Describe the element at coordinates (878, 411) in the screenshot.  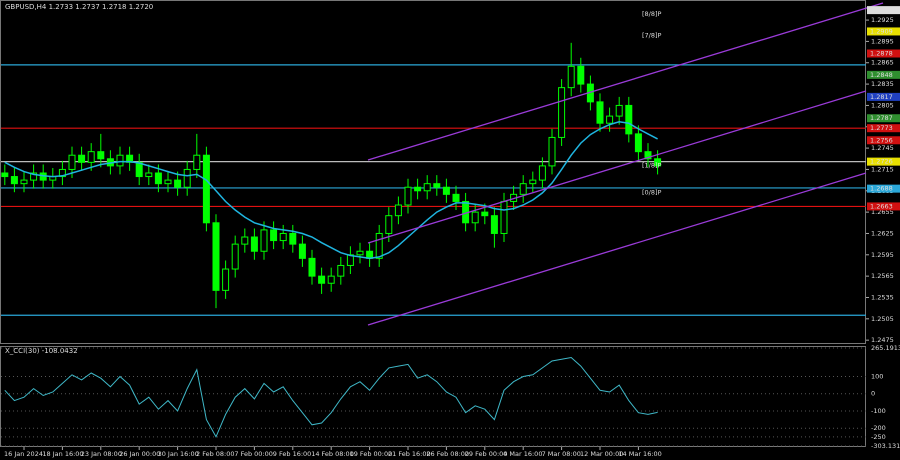
I see `y-tick-label: -100` at that location.